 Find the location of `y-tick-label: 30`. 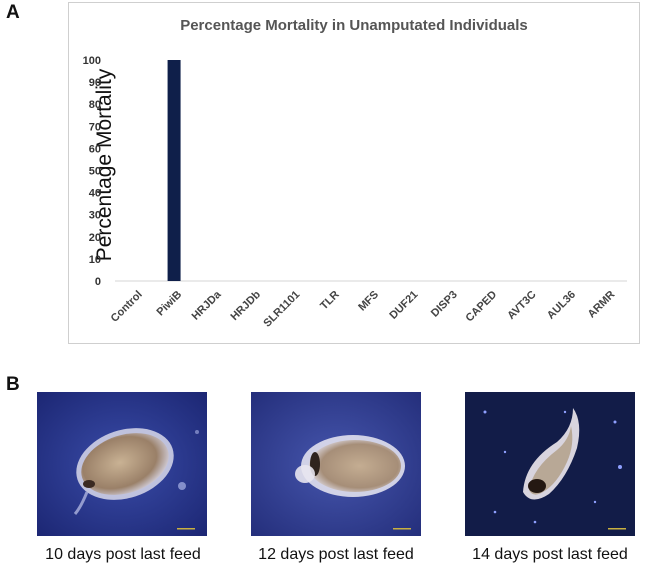

y-tick-label: 30 is located at coordinates (95, 216).